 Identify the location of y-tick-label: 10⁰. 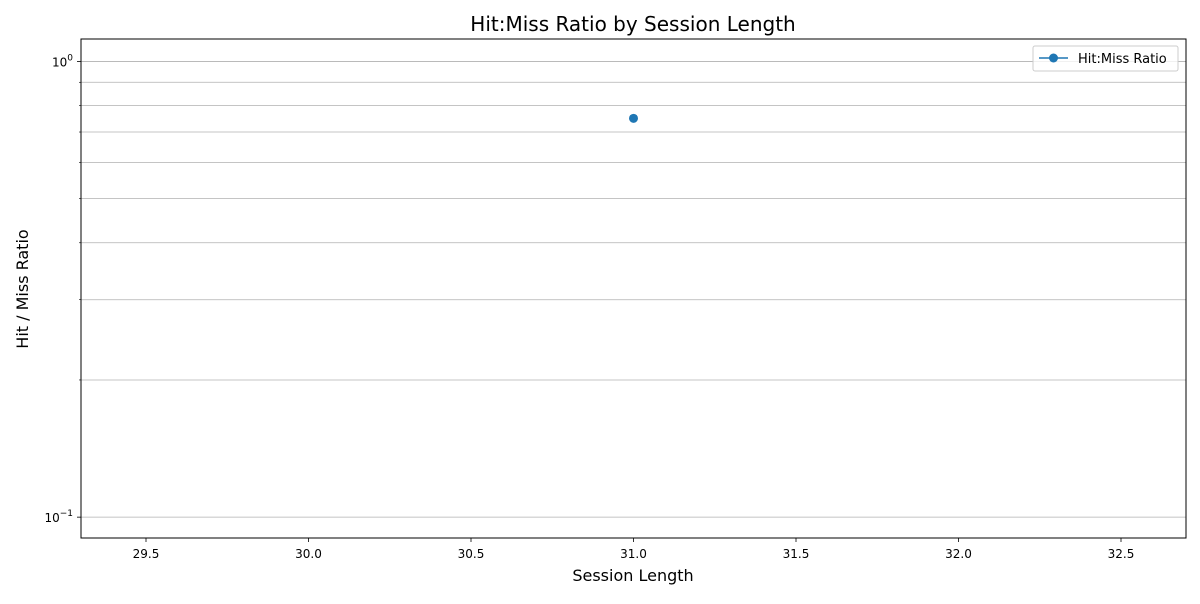
(62, 61).